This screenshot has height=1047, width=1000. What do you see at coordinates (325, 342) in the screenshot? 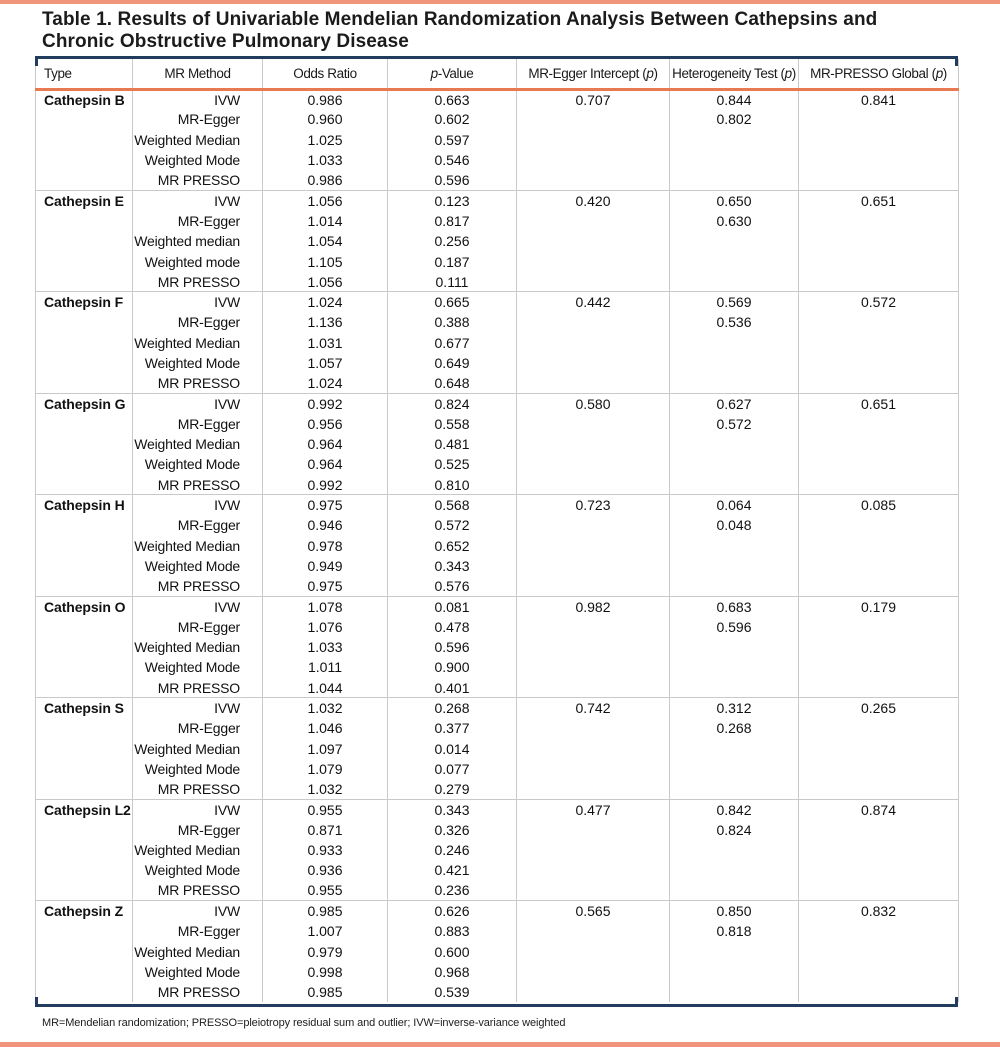
I see `odds-ratio-cell: 1.031` at bounding box center [325, 342].